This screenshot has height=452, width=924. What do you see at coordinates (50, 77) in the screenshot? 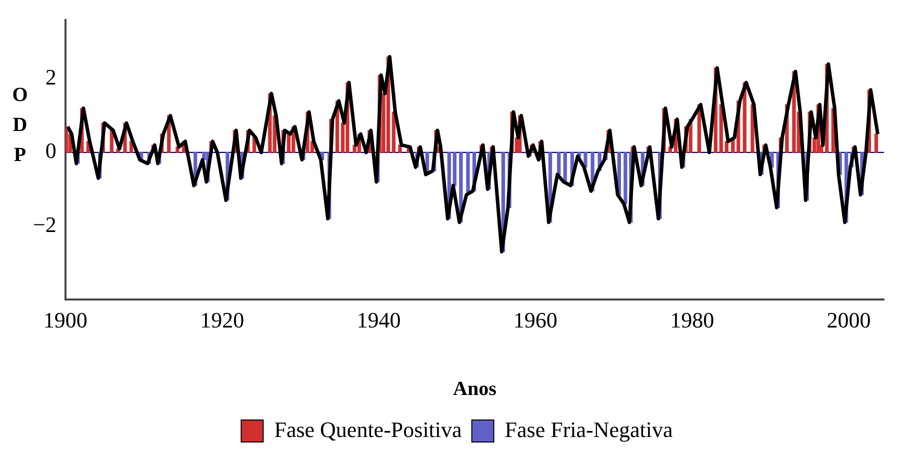
I see `y-tick-label: 2` at bounding box center [50, 77].